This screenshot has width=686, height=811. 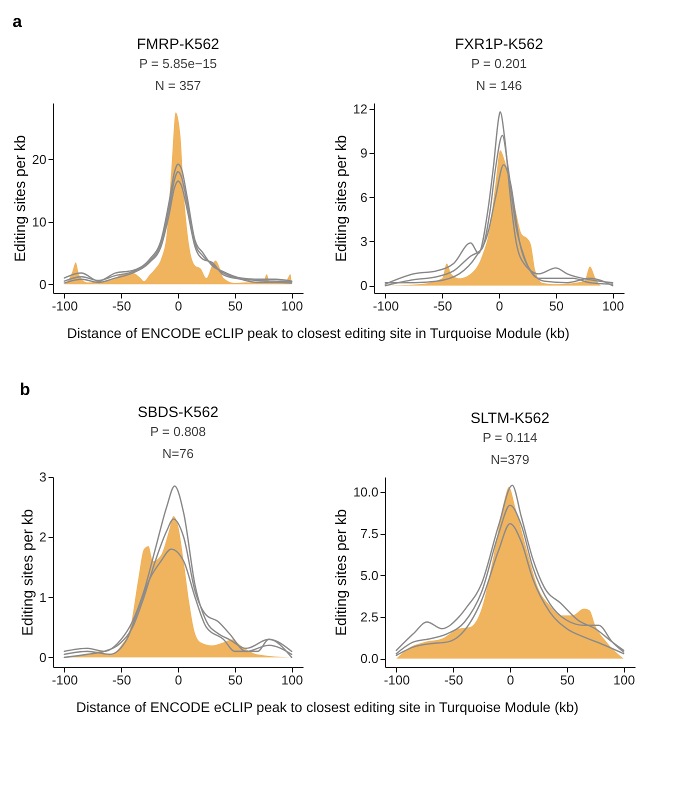 What do you see at coordinates (364, 153) in the screenshot?
I see `y-tick-label: 9` at bounding box center [364, 153].